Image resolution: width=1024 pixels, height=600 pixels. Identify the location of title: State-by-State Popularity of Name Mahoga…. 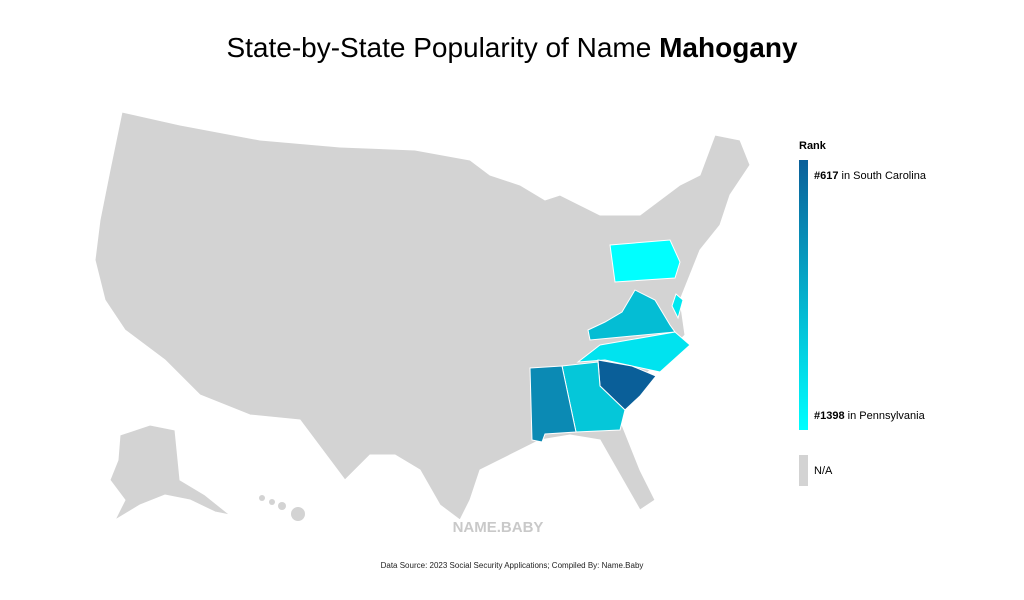
(512, 47).